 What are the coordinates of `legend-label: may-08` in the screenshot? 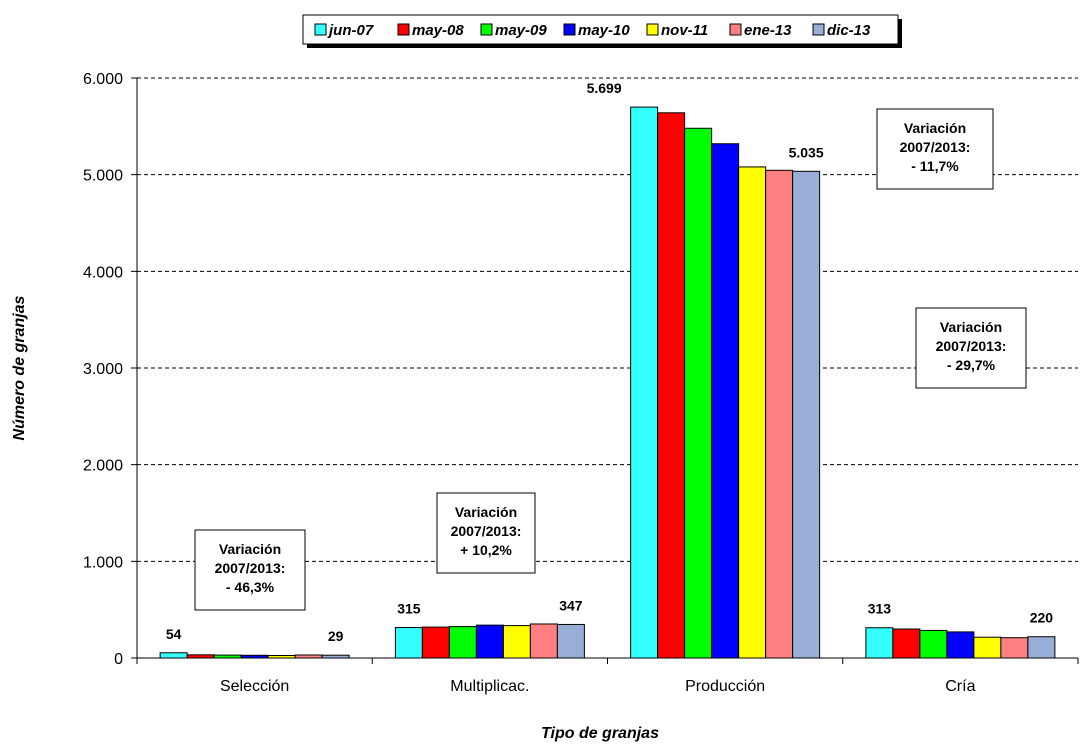 It's located at (438, 30).